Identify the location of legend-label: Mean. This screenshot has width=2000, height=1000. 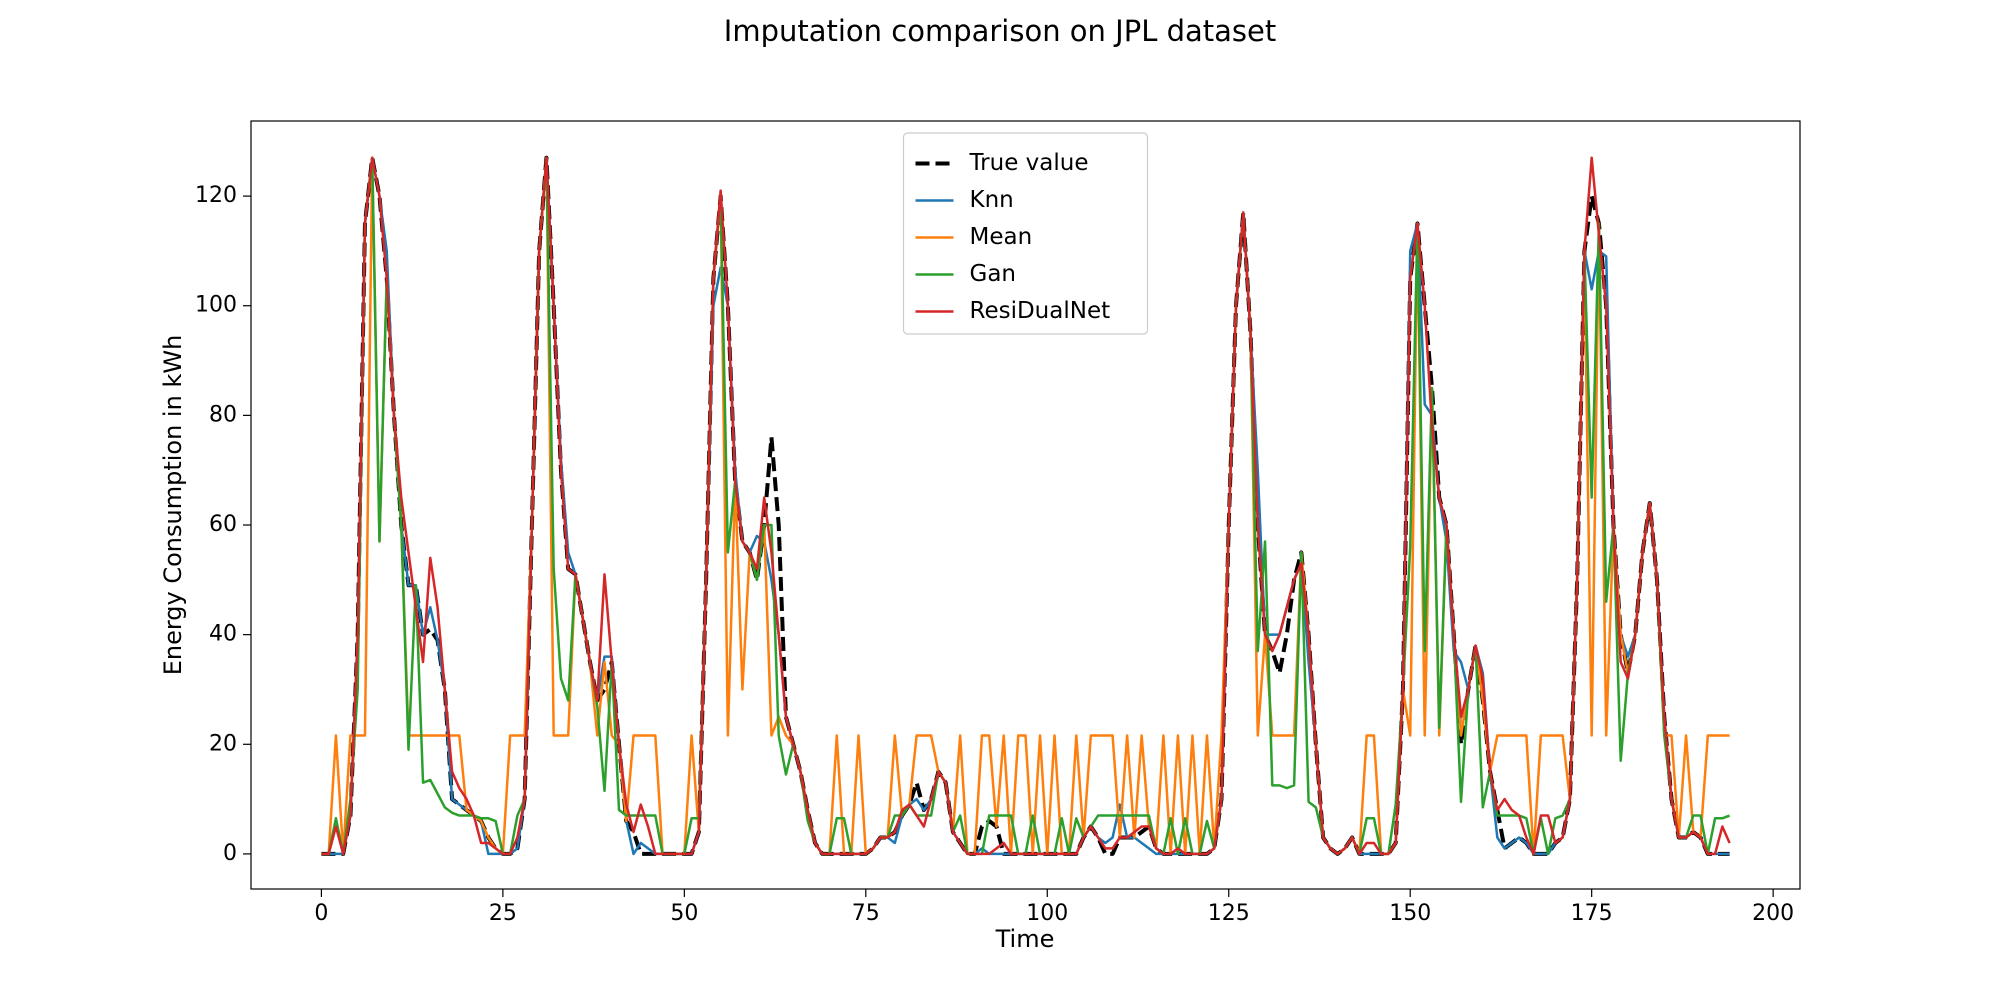
(1001, 237).